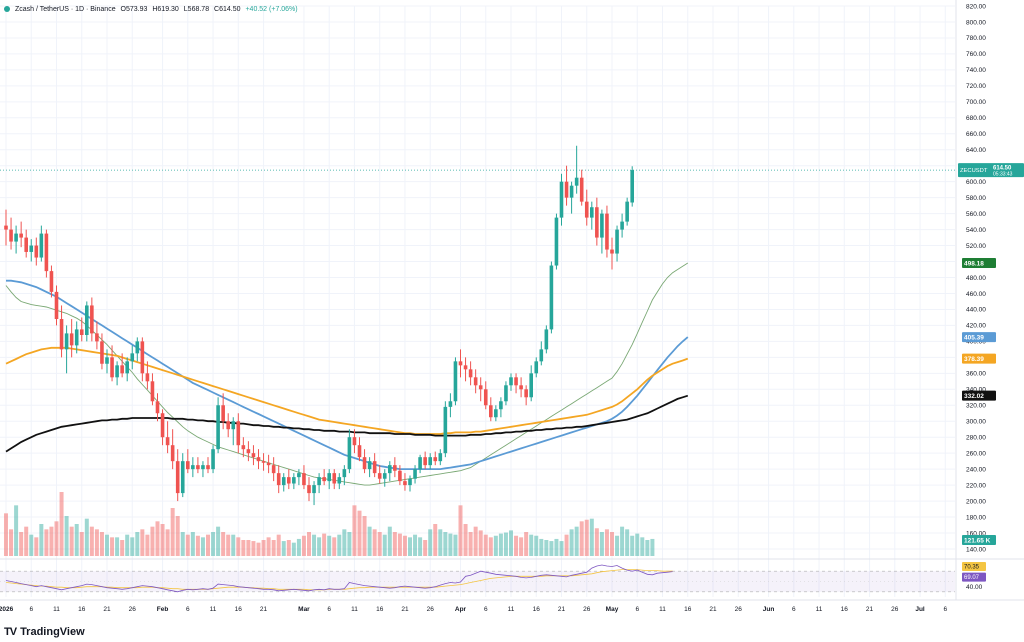 The height and width of the screenshot is (642, 1024). Describe the element at coordinates (976, 102) in the screenshot. I see `price-tick-label: 700.00` at that location.